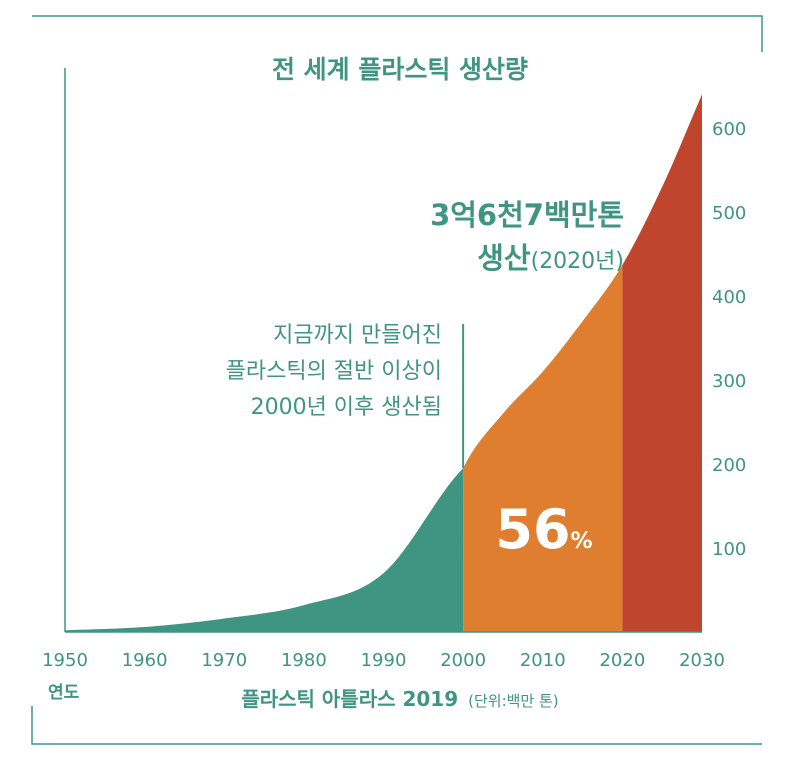 The width and height of the screenshot is (800, 760). I want to click on frame-corner-top-right, so click(397, 33).